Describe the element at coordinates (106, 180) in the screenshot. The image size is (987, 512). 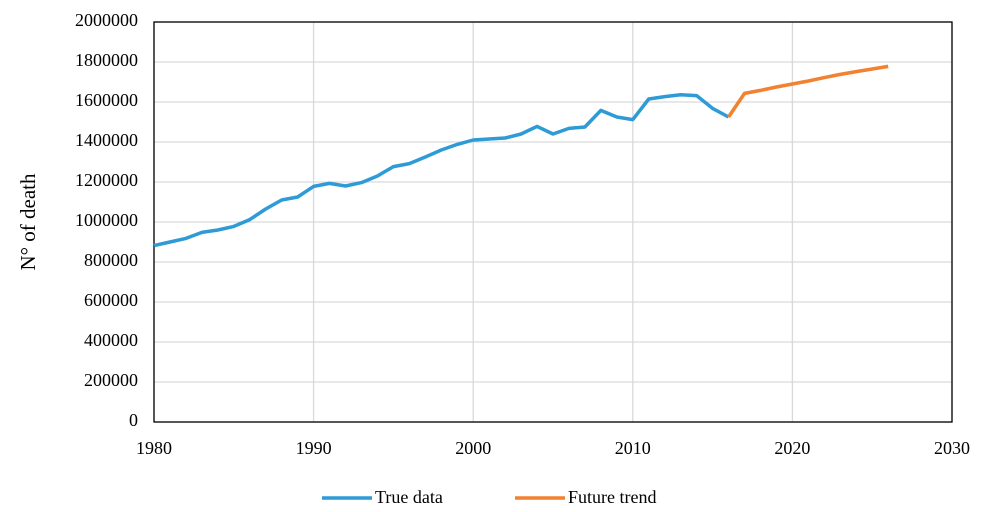
I see `y-tick-label: 1200000` at that location.